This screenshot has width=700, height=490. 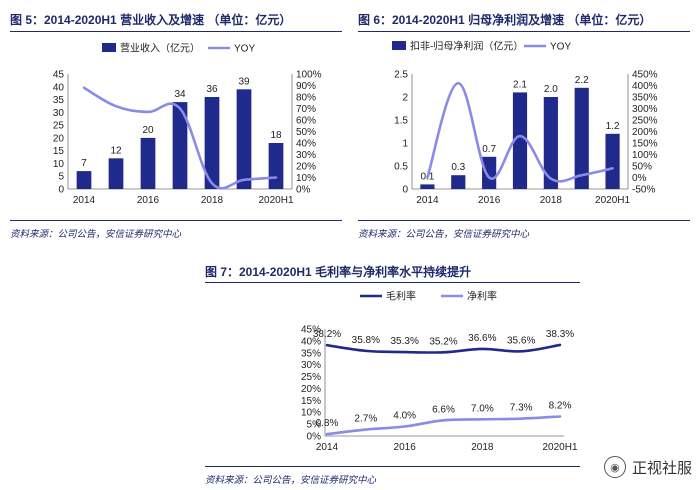 What do you see at coordinates (244, 49) in the screenshot?
I see `fig5-legend-yoy-label: YOY` at bounding box center [244, 49].